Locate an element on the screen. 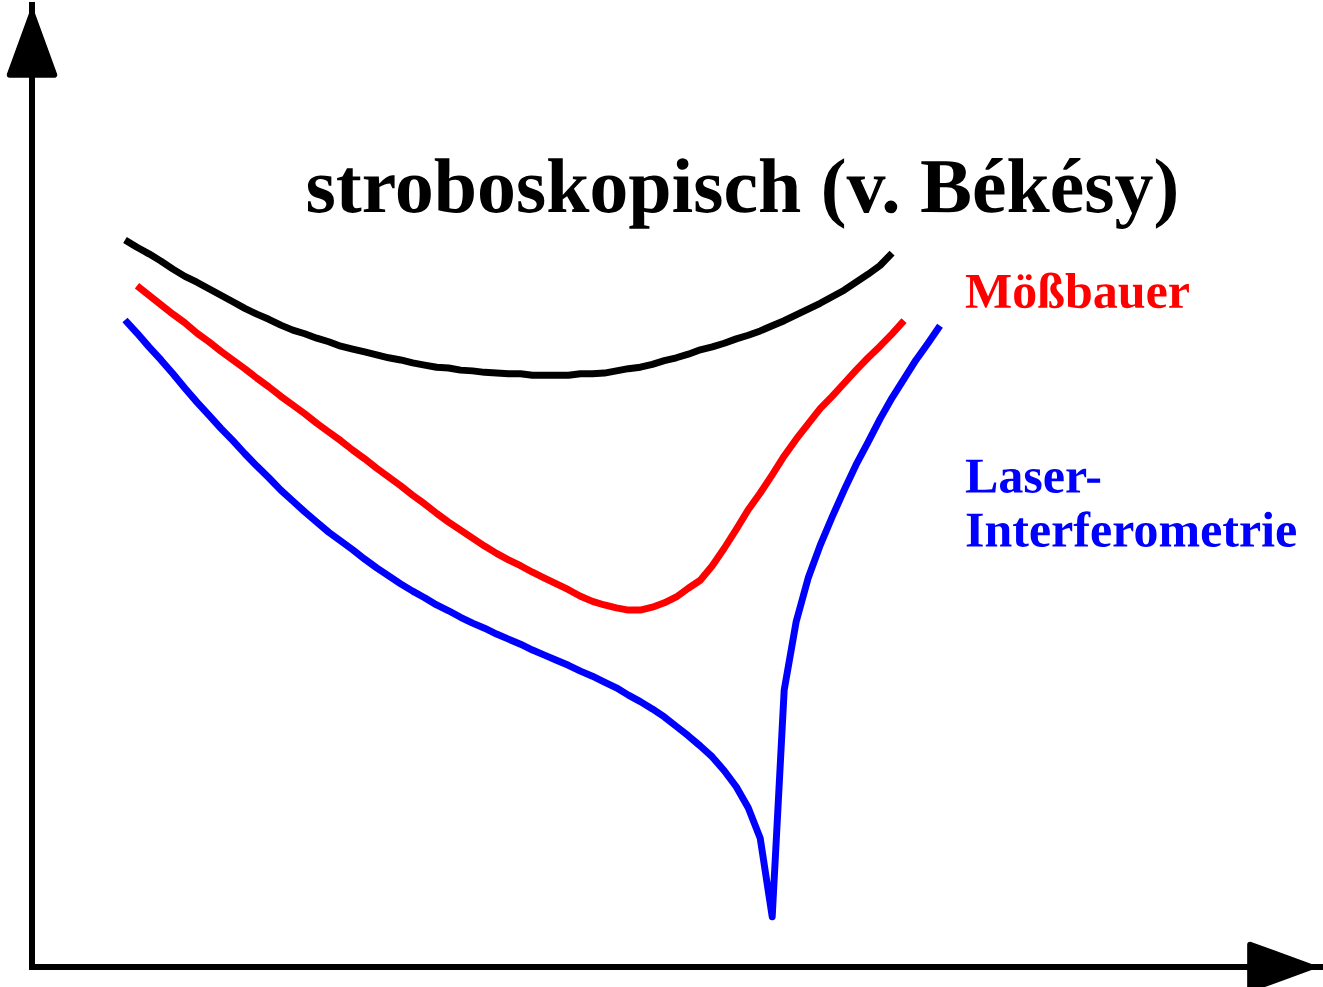 The width and height of the screenshot is (1323, 987). series-label: stroboskopisch (v. Békésy) is located at coordinates (741, 193).